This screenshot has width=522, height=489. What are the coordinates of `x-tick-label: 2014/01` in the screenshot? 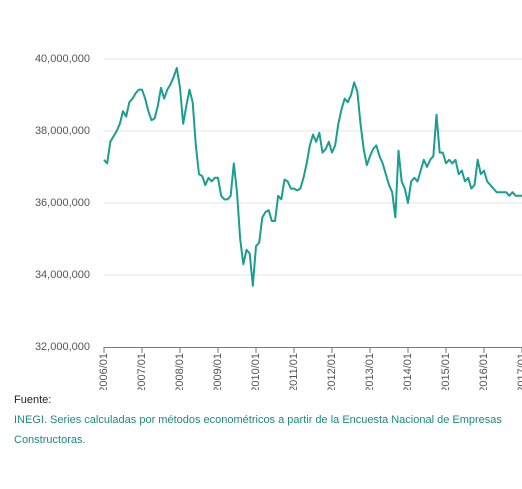 It's located at (408, 371).